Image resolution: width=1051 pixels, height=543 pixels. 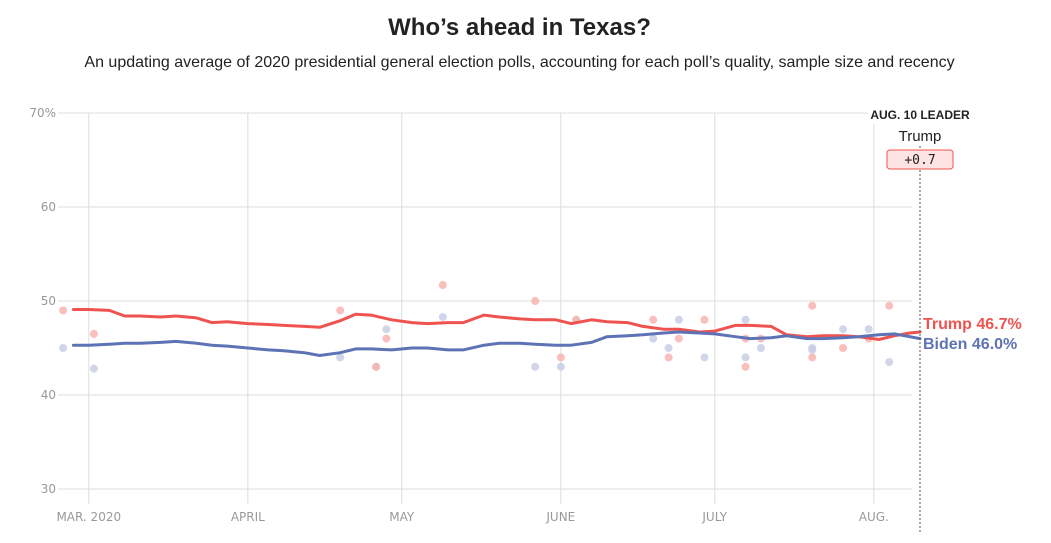 I want to click on leader-heading-bg, so click(x=920, y=114).